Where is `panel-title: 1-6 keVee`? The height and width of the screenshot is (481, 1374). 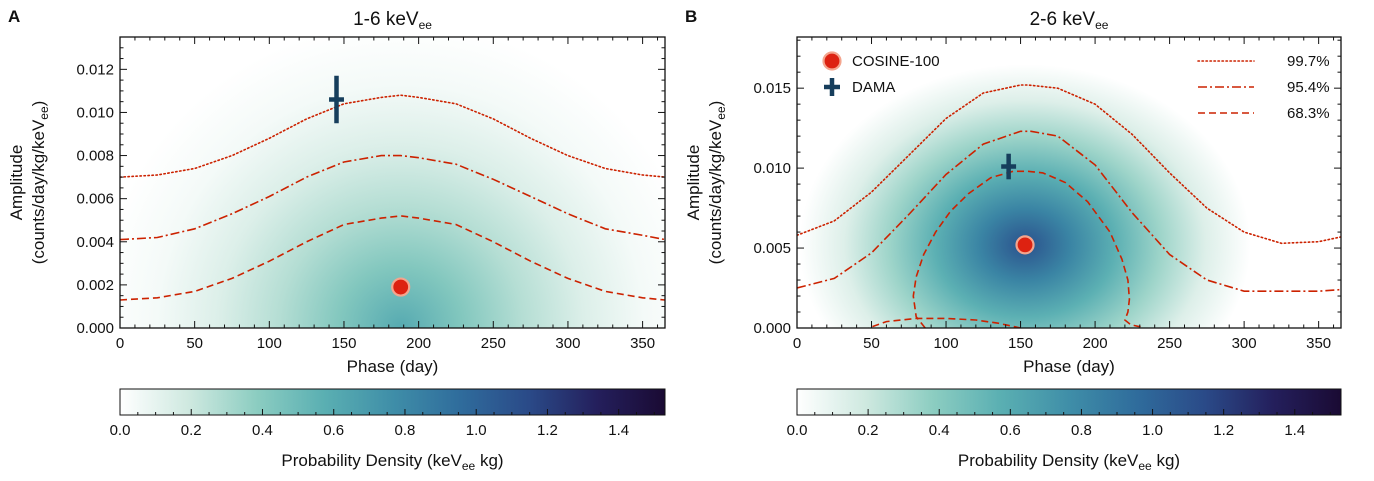 panel-title: 1-6 keVee is located at coordinates (392, 20).